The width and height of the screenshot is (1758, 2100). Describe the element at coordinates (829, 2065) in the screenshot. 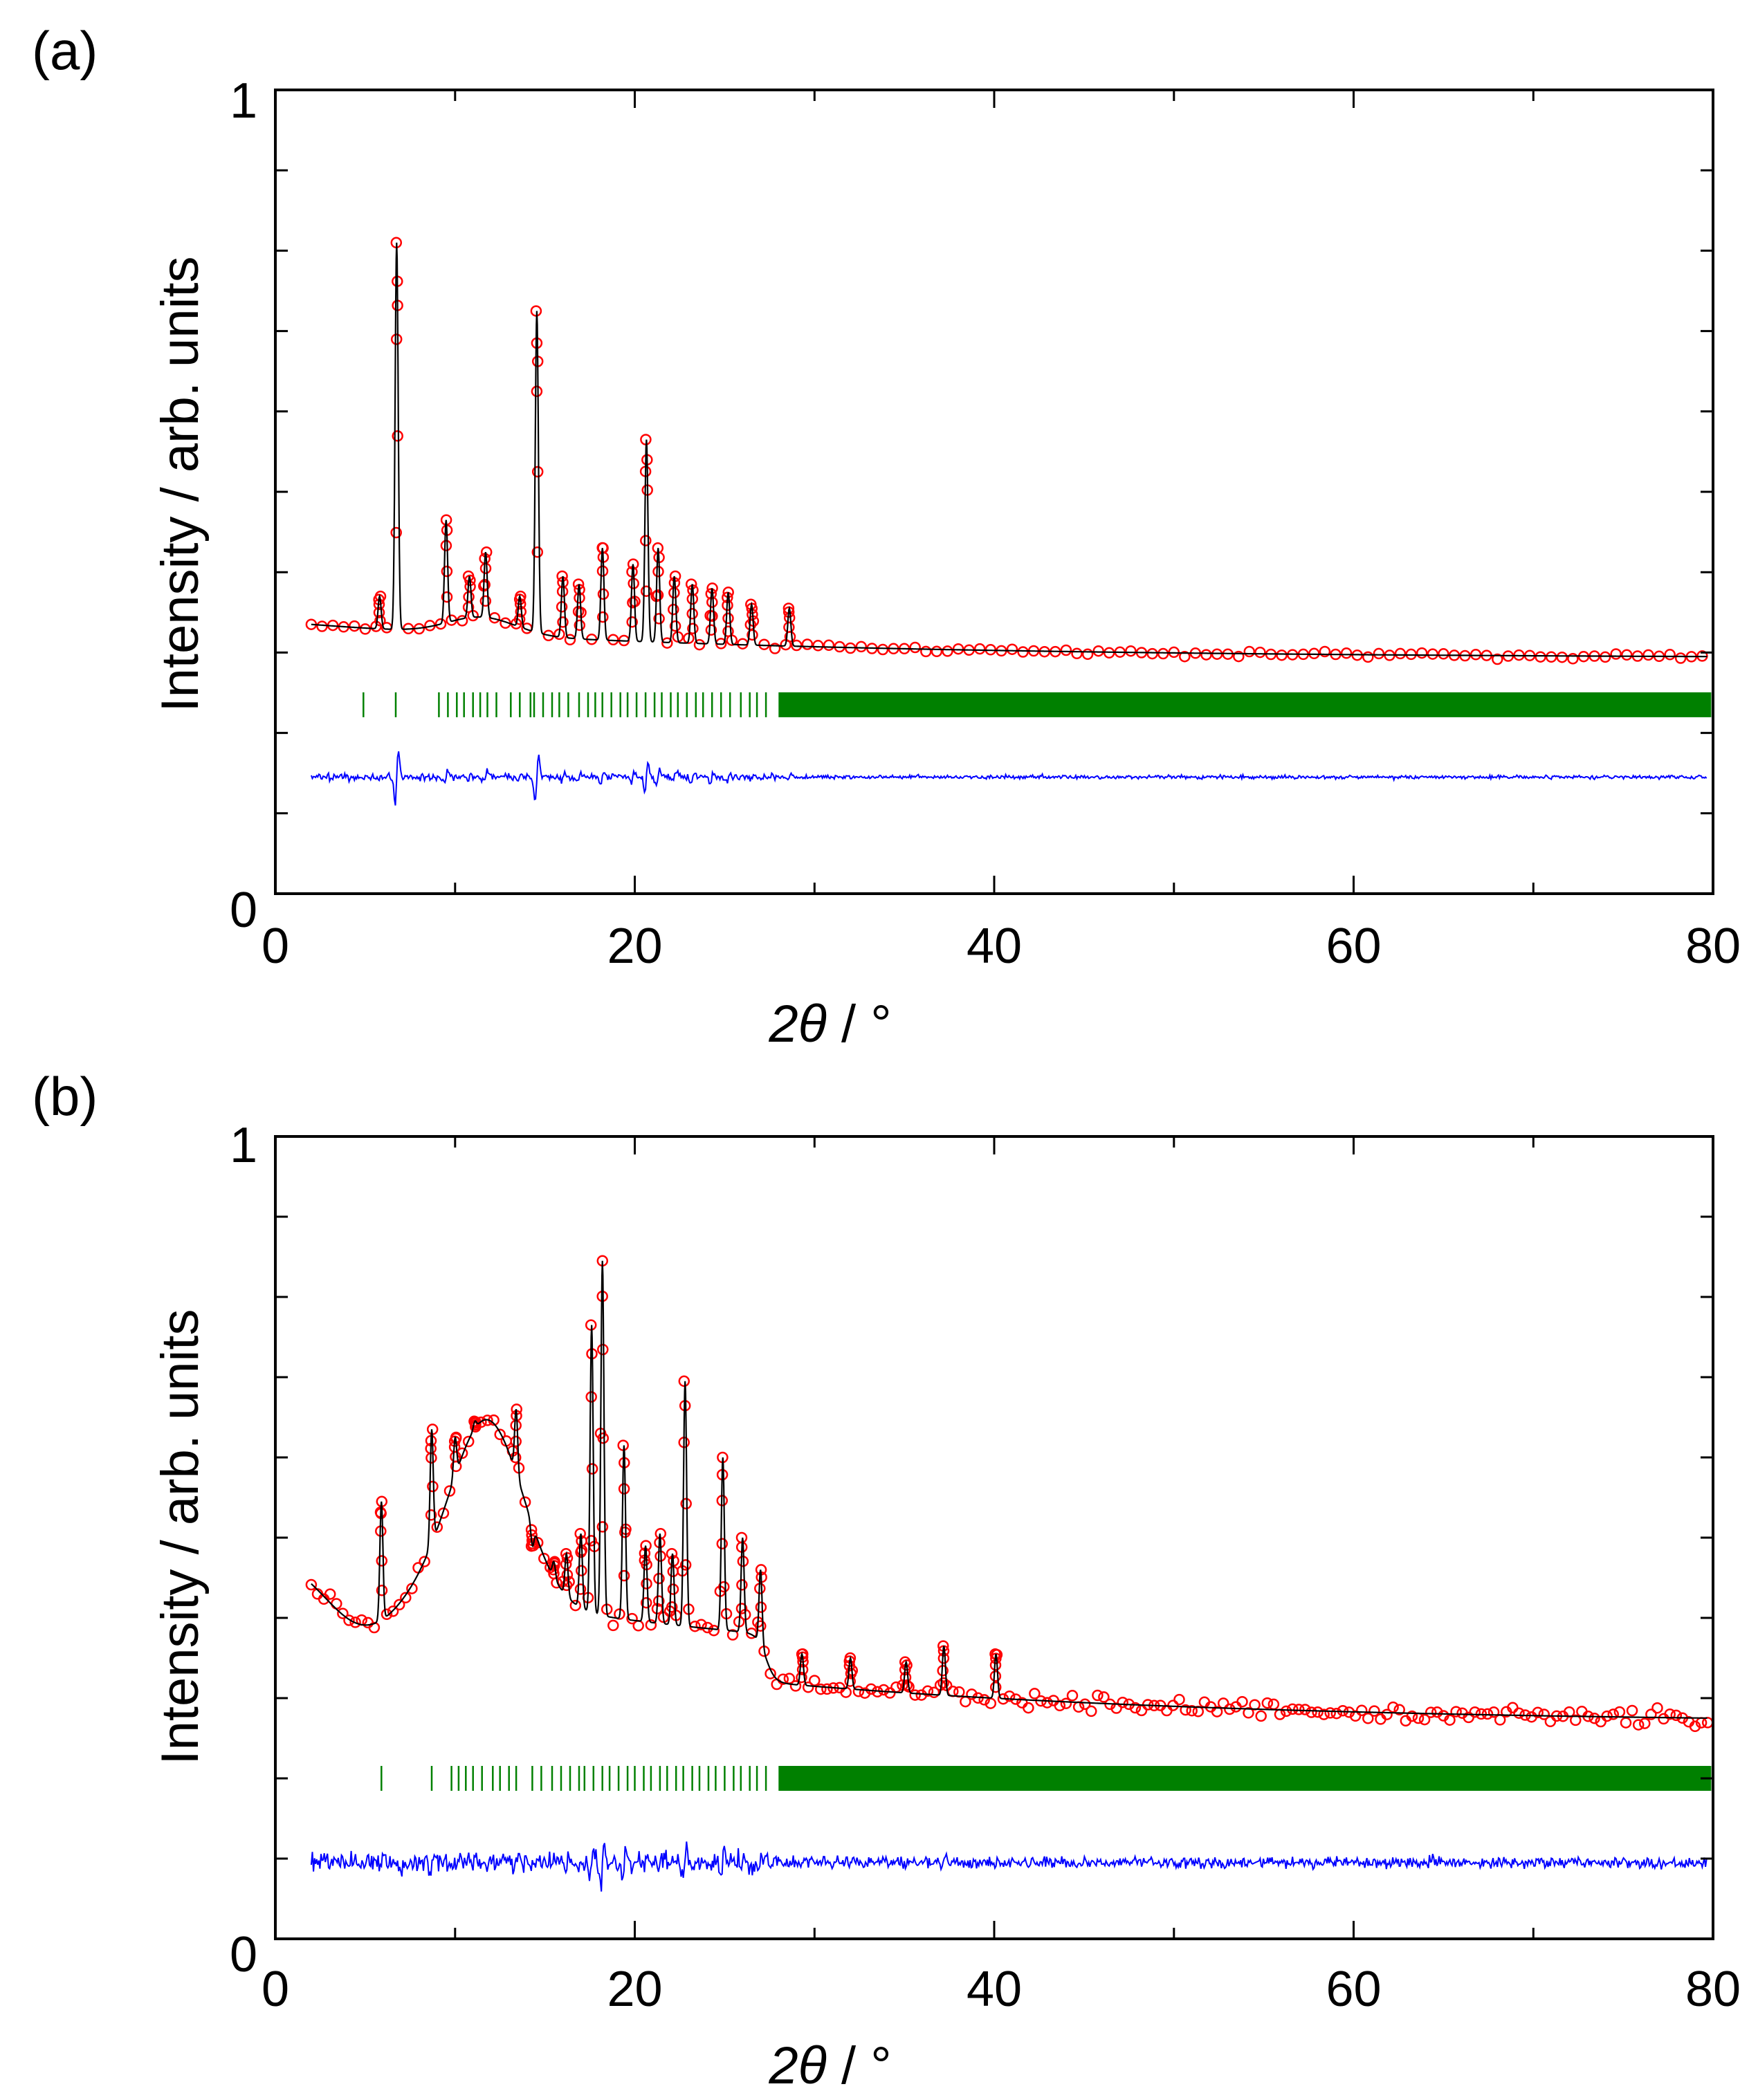

I see `x-axis-title: 2θ / °` at that location.